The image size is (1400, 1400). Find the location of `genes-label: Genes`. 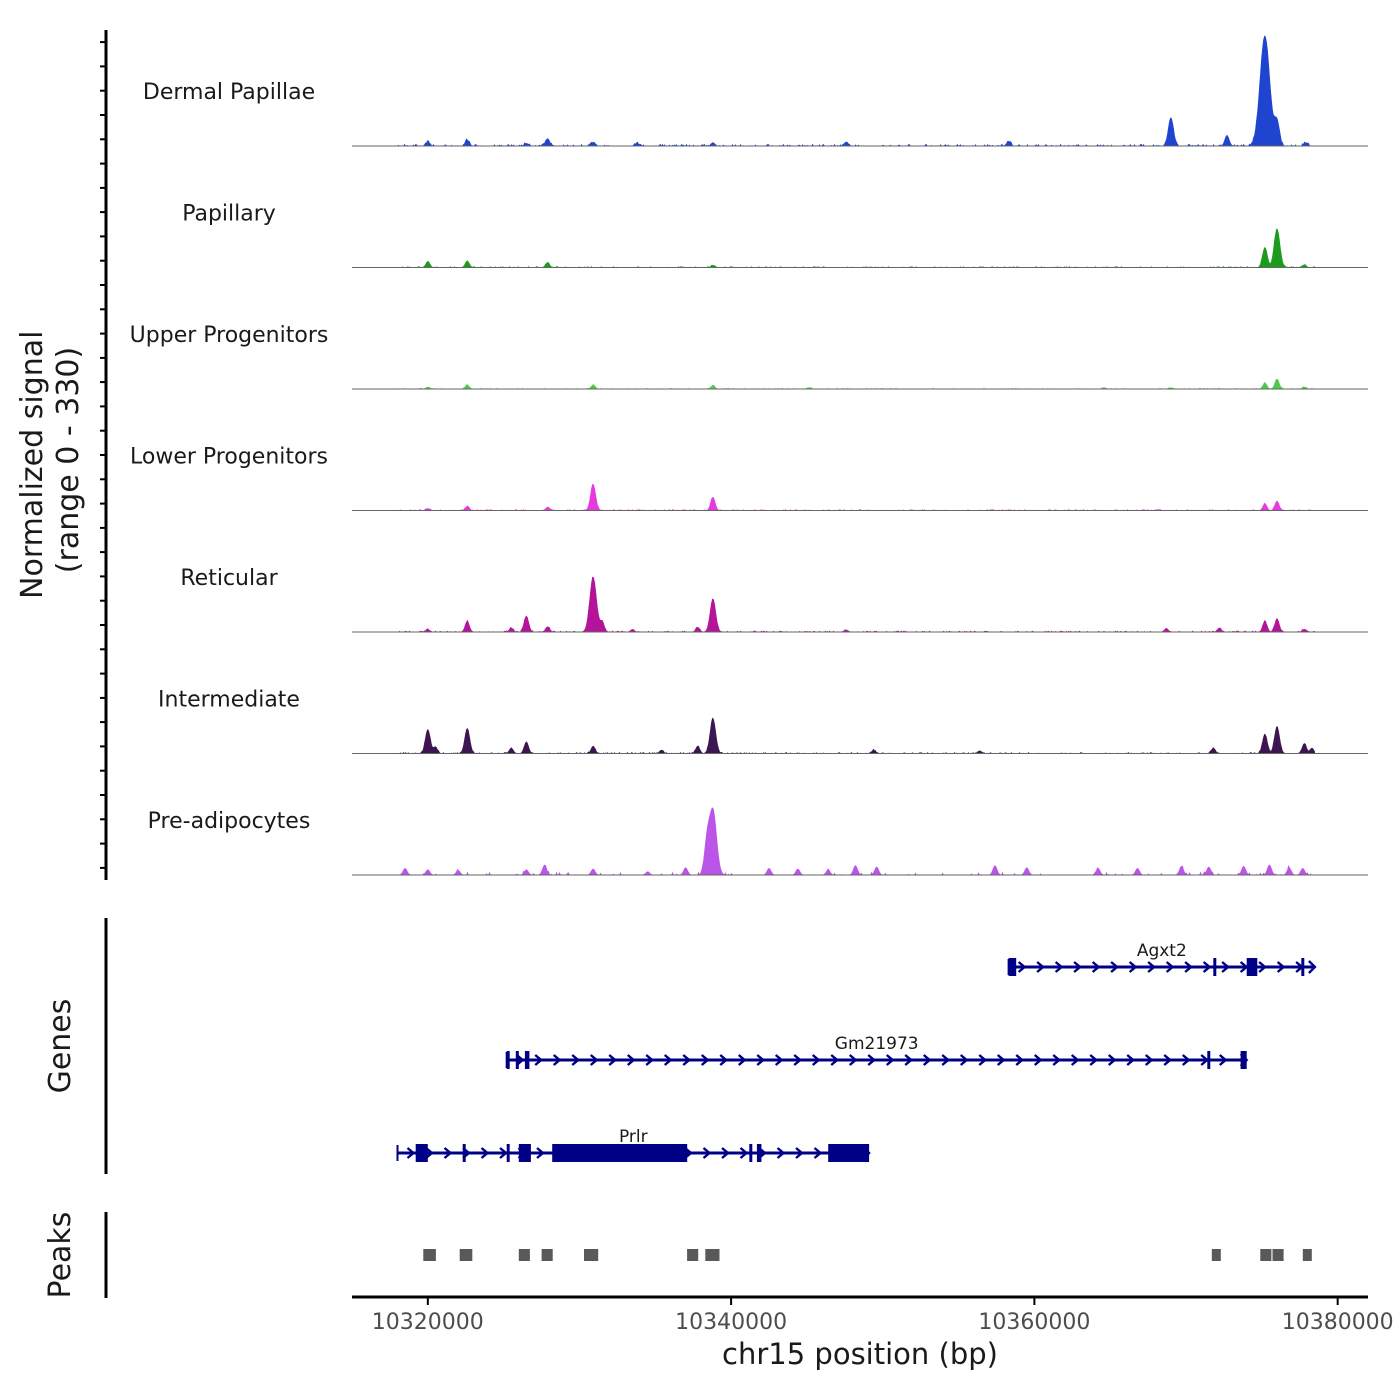

genes-label: Genes is located at coordinates (60, 1046).